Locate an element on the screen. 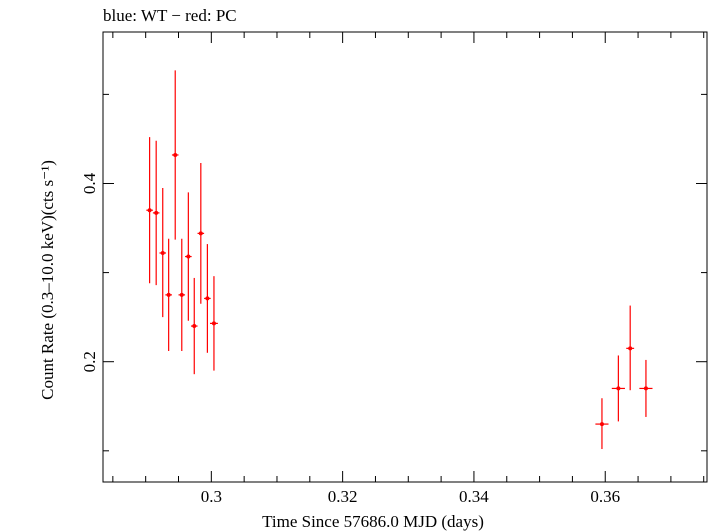 Image resolution: width=709 pixels, height=532 pixels. x-tick-label: 0.36 is located at coordinates (605, 496).